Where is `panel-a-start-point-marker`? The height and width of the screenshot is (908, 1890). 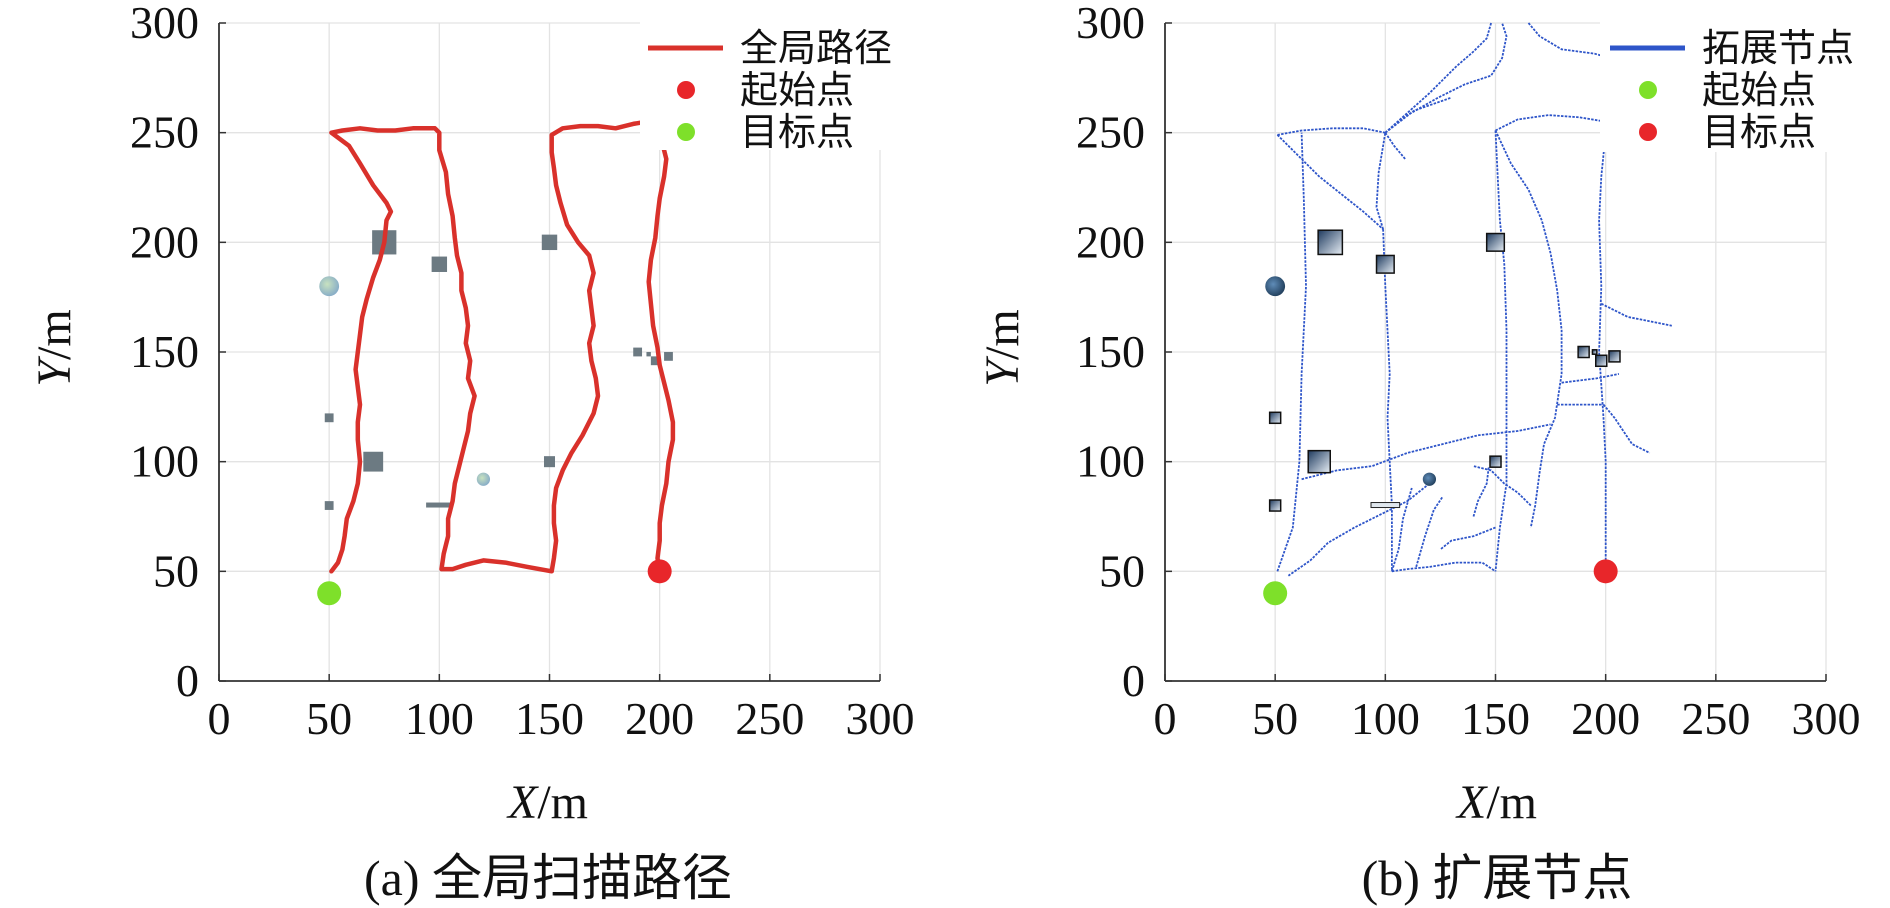 panel-a-start-point-marker is located at coordinates (659, 571).